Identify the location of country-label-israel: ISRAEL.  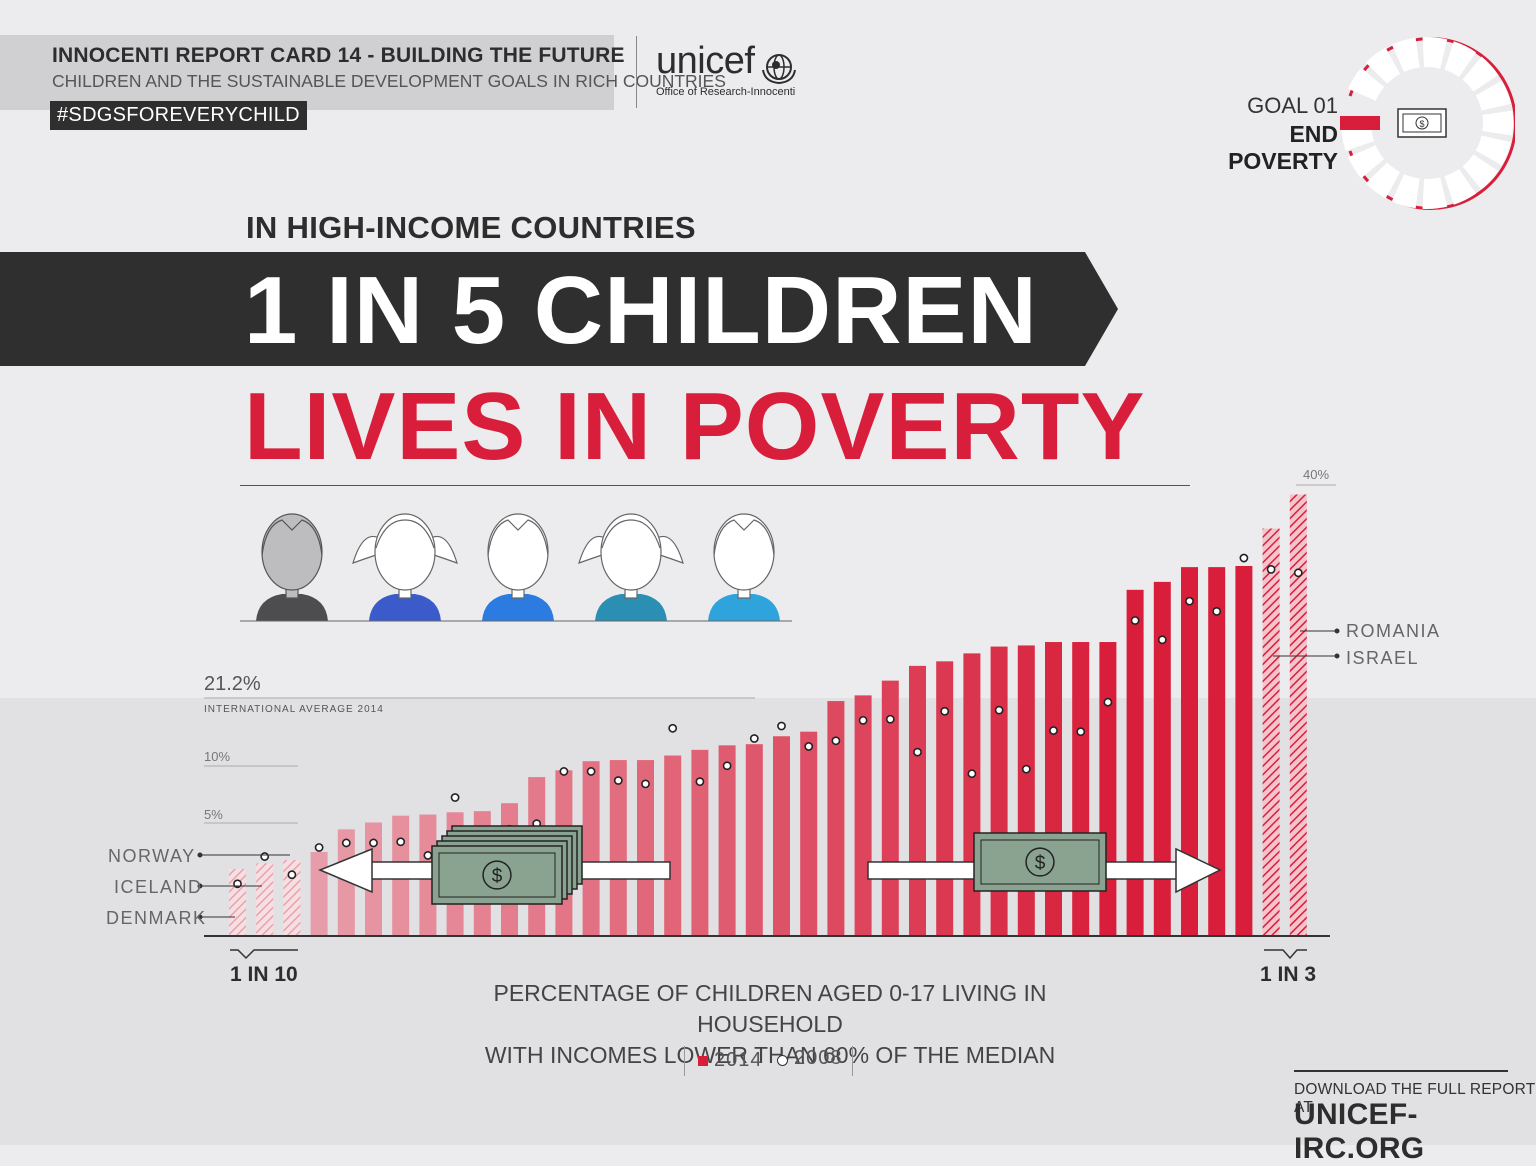
(1383, 658).